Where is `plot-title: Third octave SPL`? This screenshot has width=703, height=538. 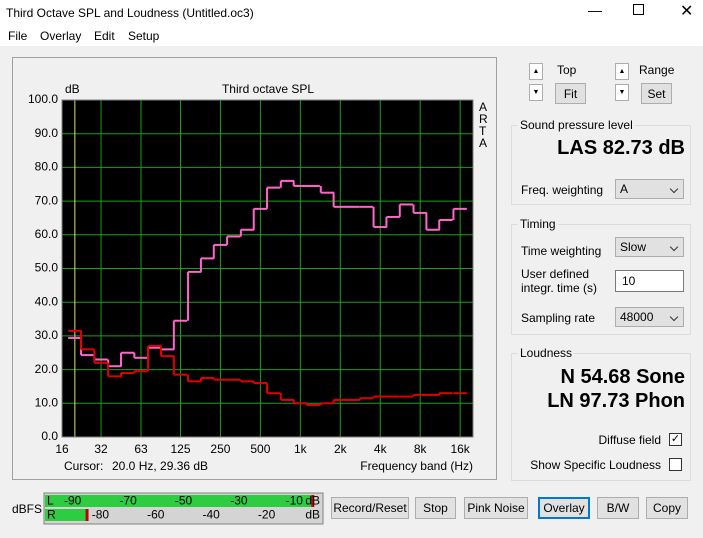
plot-title: Third octave SPL is located at coordinates (268, 89).